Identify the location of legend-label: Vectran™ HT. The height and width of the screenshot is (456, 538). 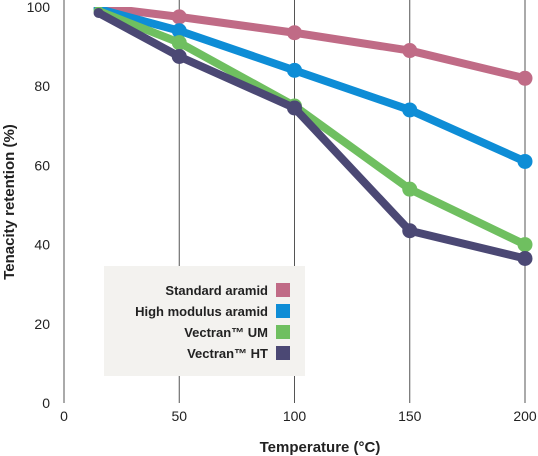
(227, 353).